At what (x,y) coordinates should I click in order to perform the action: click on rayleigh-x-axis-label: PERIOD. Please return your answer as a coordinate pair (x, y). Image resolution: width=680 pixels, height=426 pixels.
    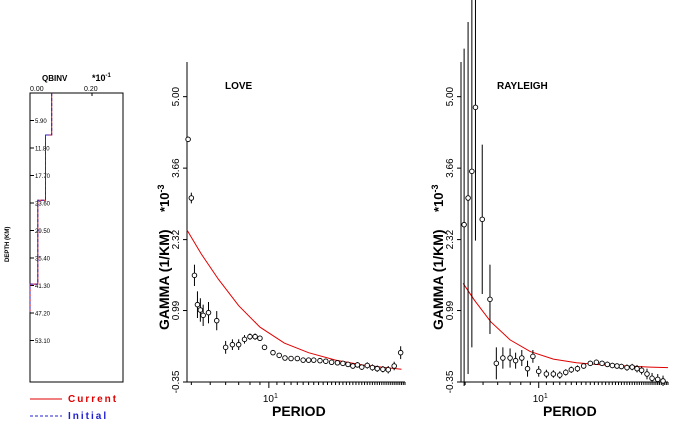
    Looking at the image, I should click on (570, 411).